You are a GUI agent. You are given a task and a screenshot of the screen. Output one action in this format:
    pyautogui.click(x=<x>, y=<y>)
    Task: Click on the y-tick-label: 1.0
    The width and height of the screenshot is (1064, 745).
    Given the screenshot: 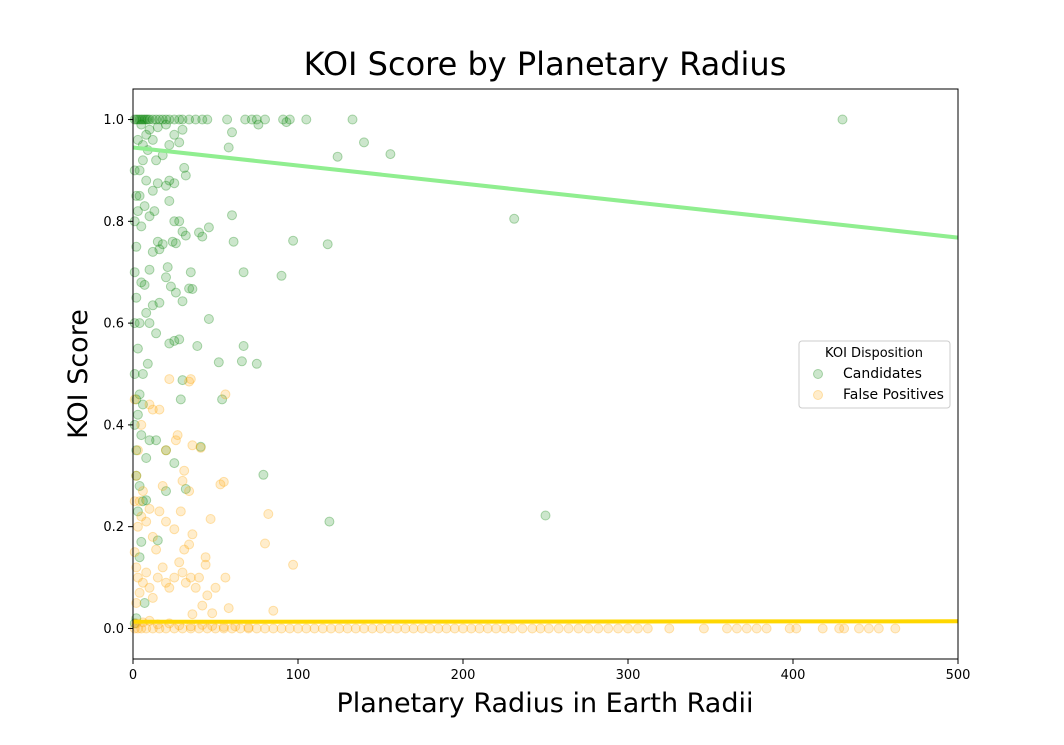 What is the action you would take?
    pyautogui.click(x=113, y=120)
    